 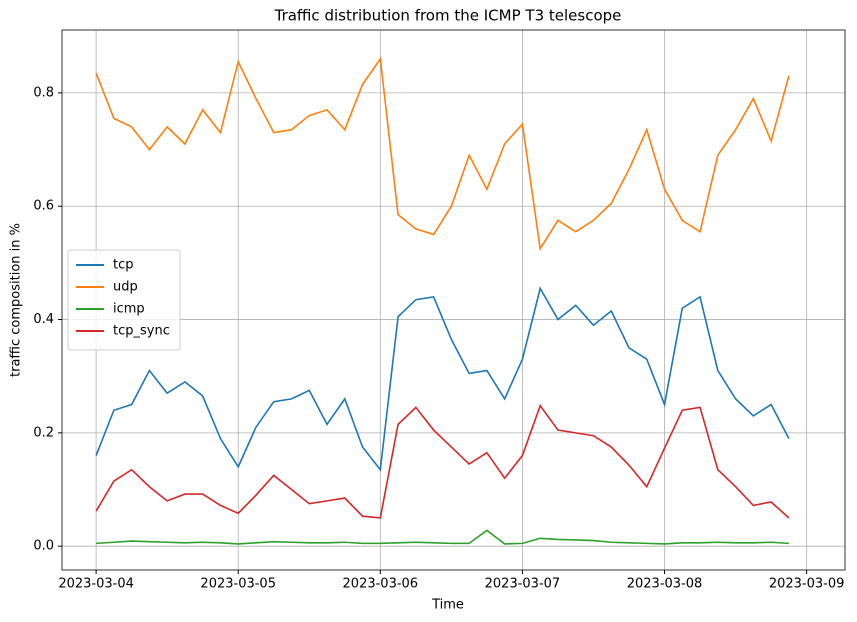 I want to click on legend-box, so click(x=124, y=300).